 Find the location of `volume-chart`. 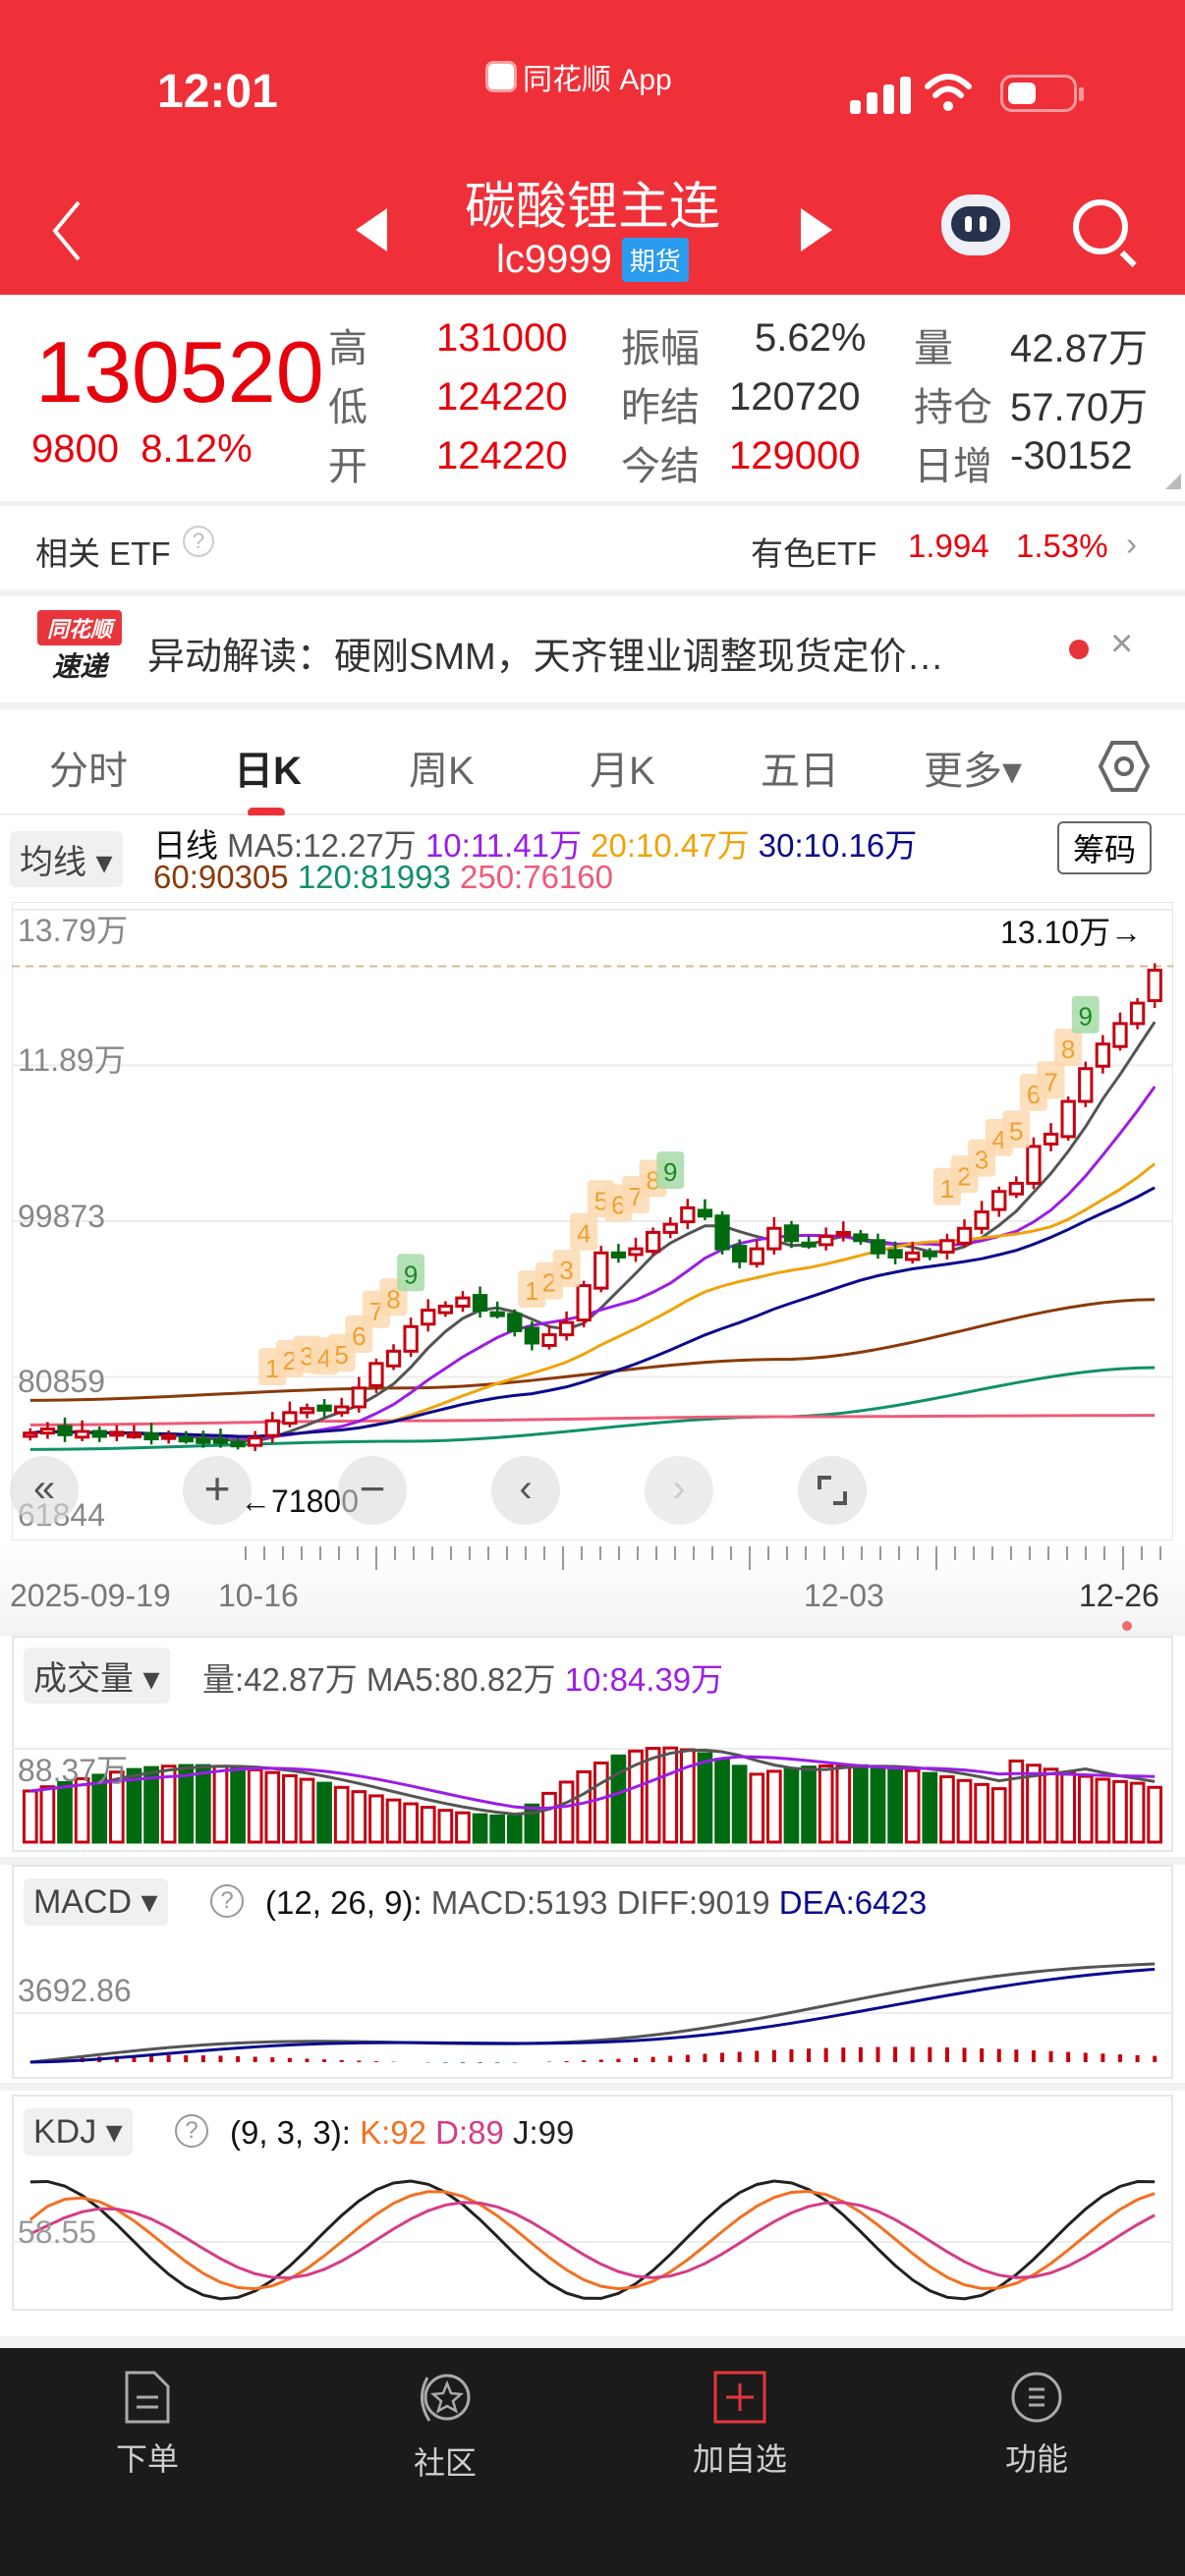

volume-chart is located at coordinates (592, 1773).